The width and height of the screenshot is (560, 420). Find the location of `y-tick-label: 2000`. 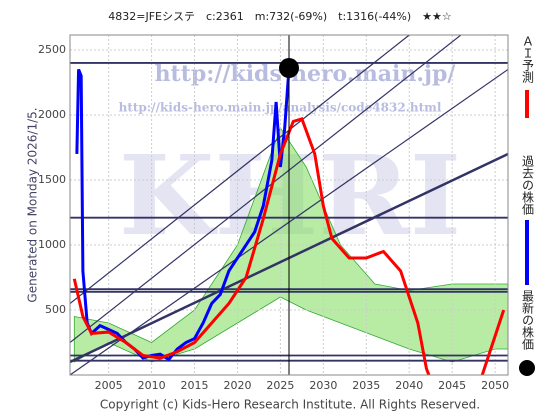

y-tick-label: 2000 is located at coordinates (52, 114).